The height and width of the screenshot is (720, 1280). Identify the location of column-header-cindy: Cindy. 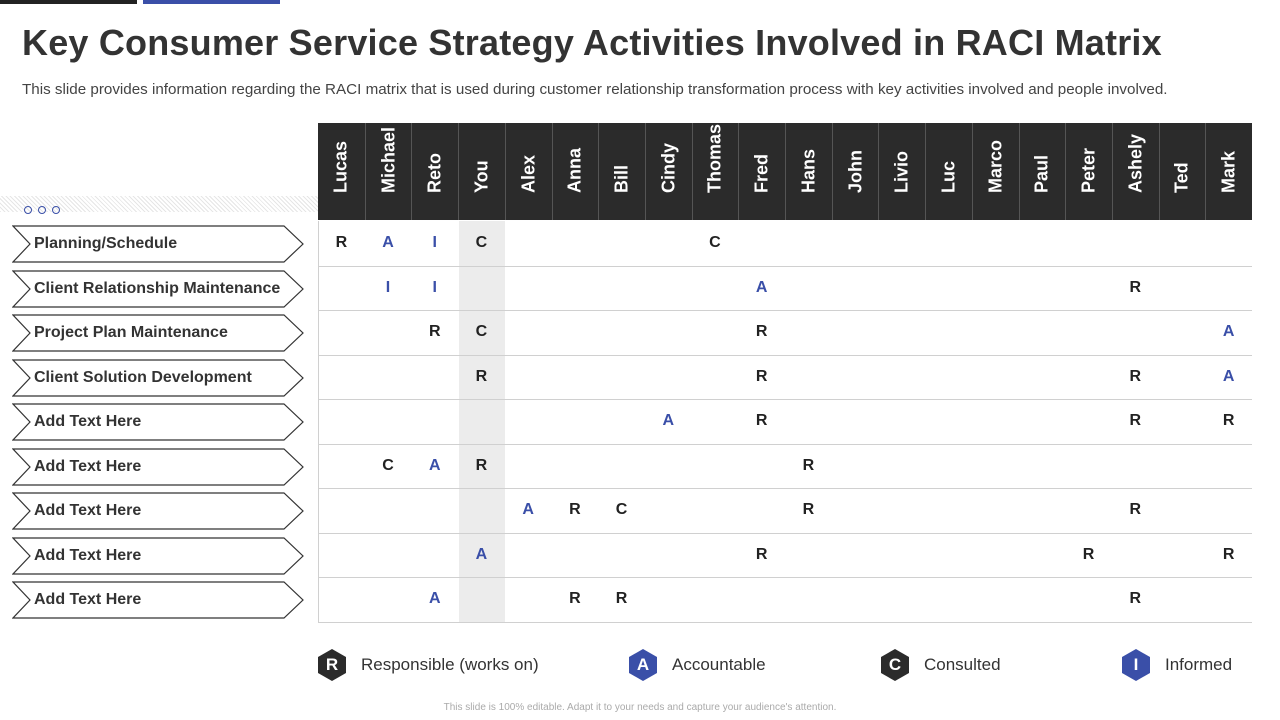
(668, 171).